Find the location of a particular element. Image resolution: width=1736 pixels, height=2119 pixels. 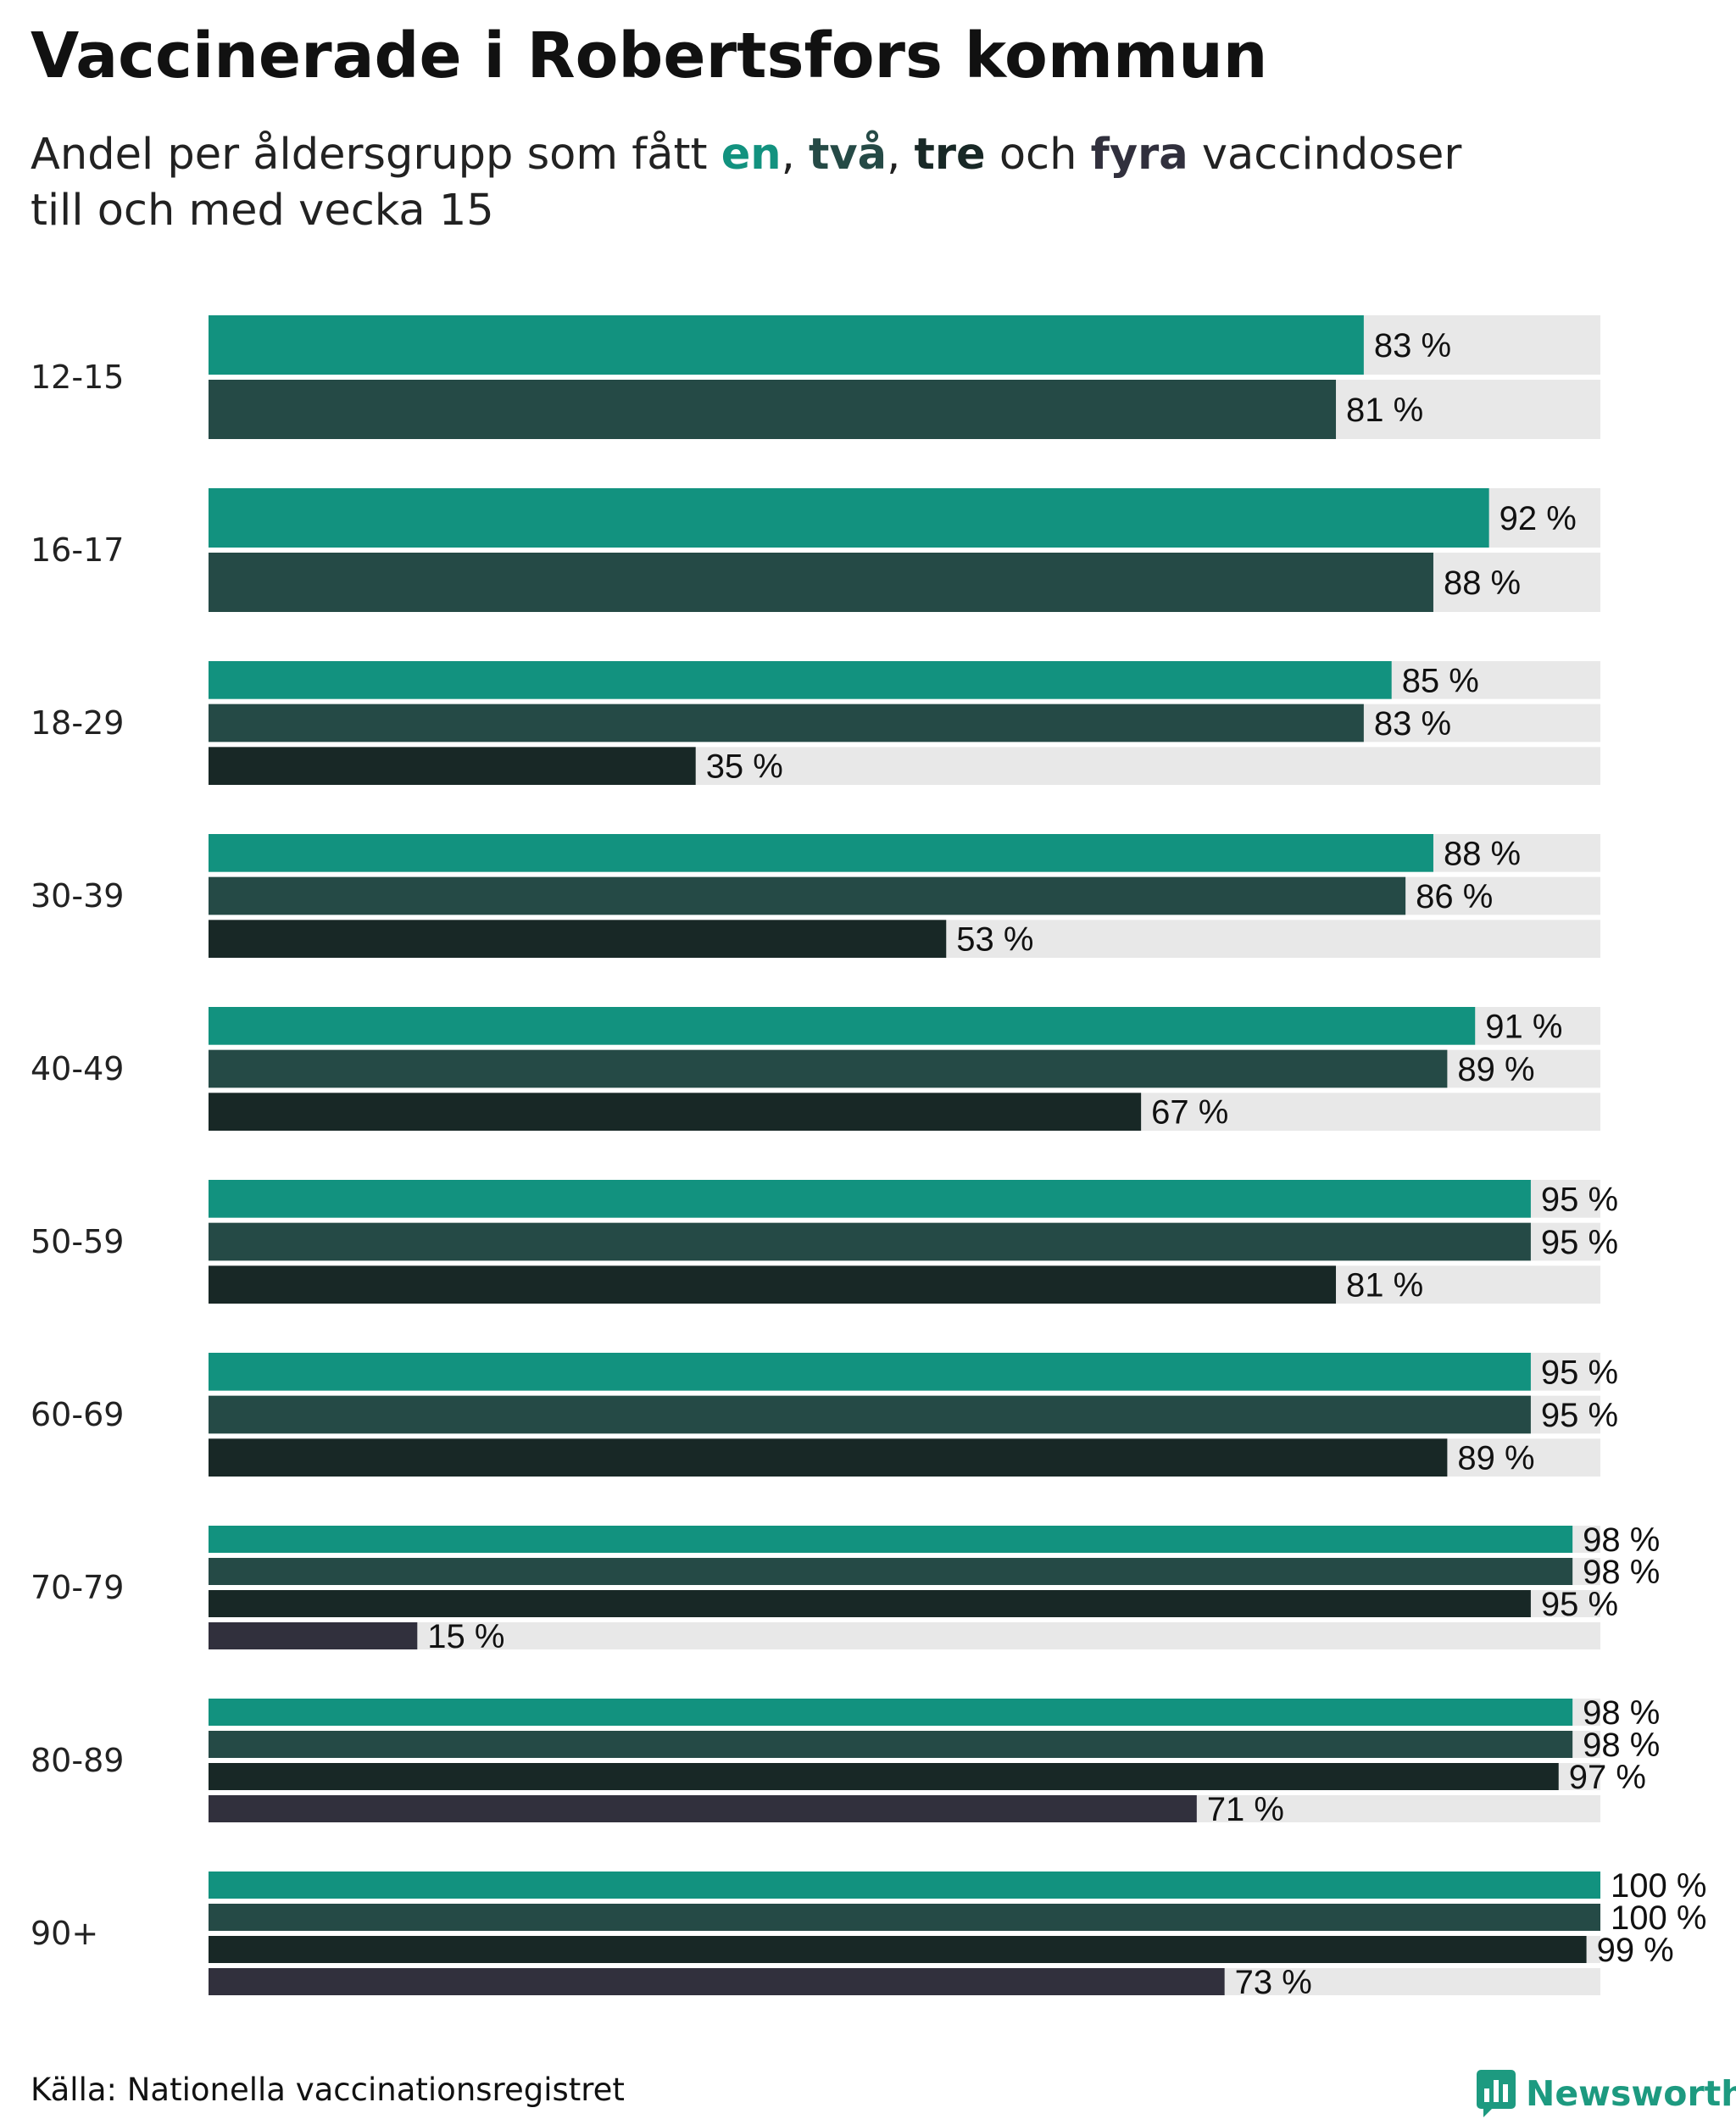

category-label: 12-15 is located at coordinates (77, 378).